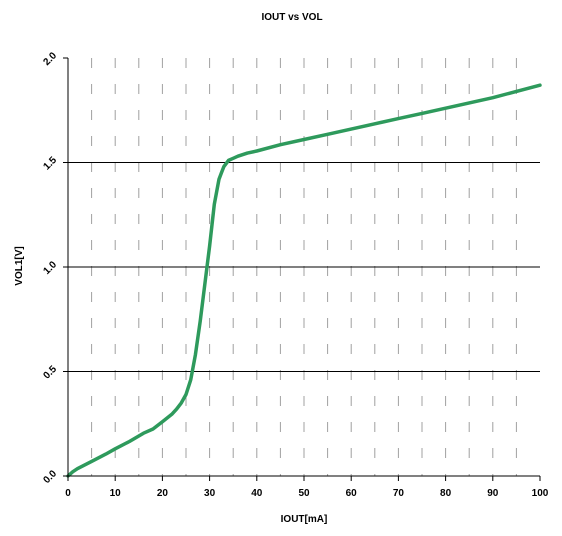 This screenshot has width=562, height=536. Describe the element at coordinates (50, 268) in the screenshot. I see `y-tick-label-1: 1.0` at that location.